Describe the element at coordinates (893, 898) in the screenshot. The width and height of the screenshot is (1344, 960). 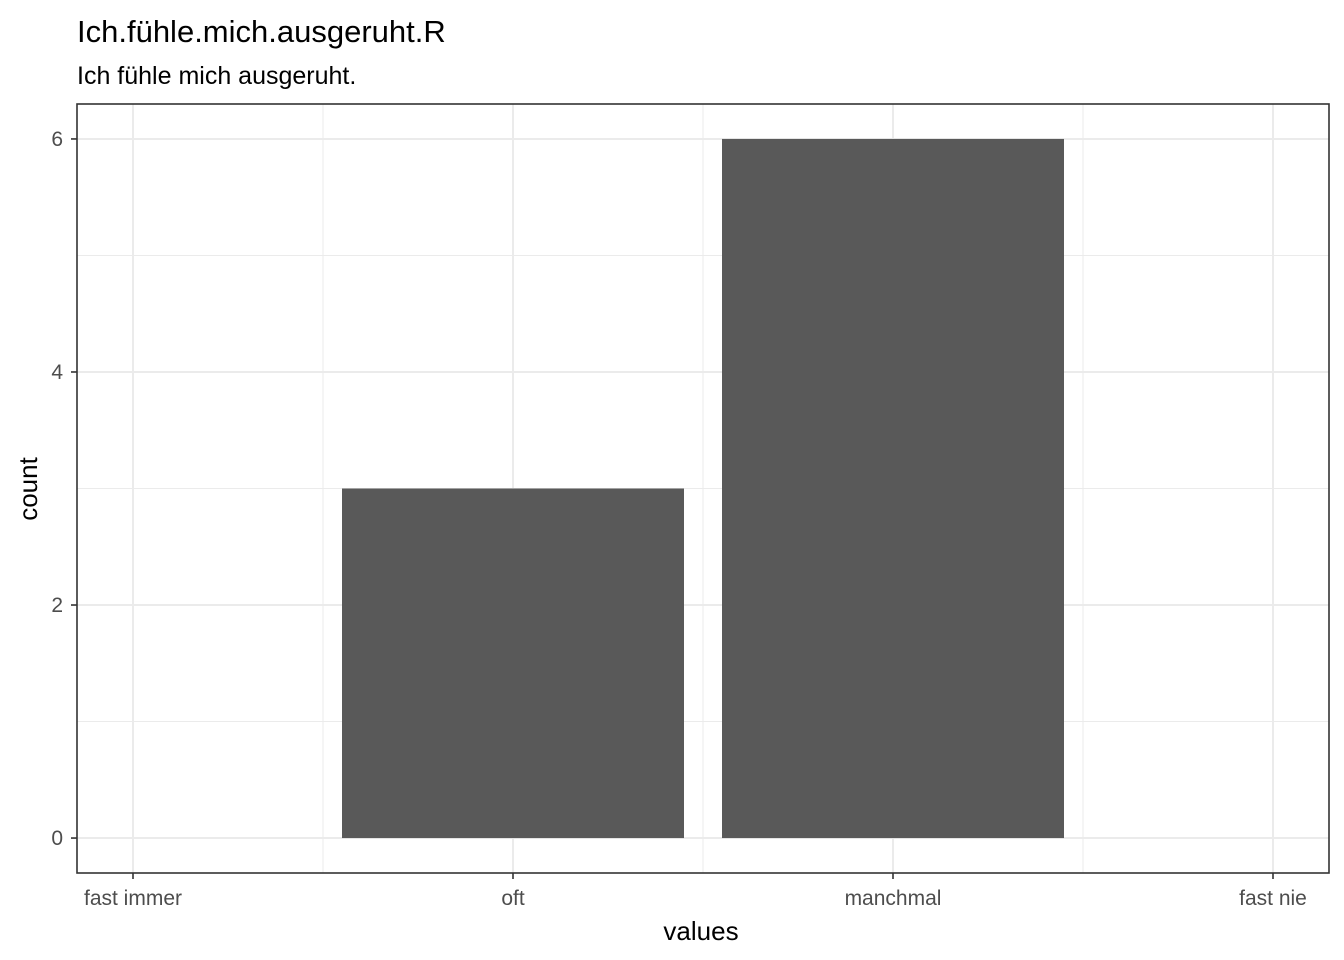
I see `x-tick-label: manchmal` at that location.